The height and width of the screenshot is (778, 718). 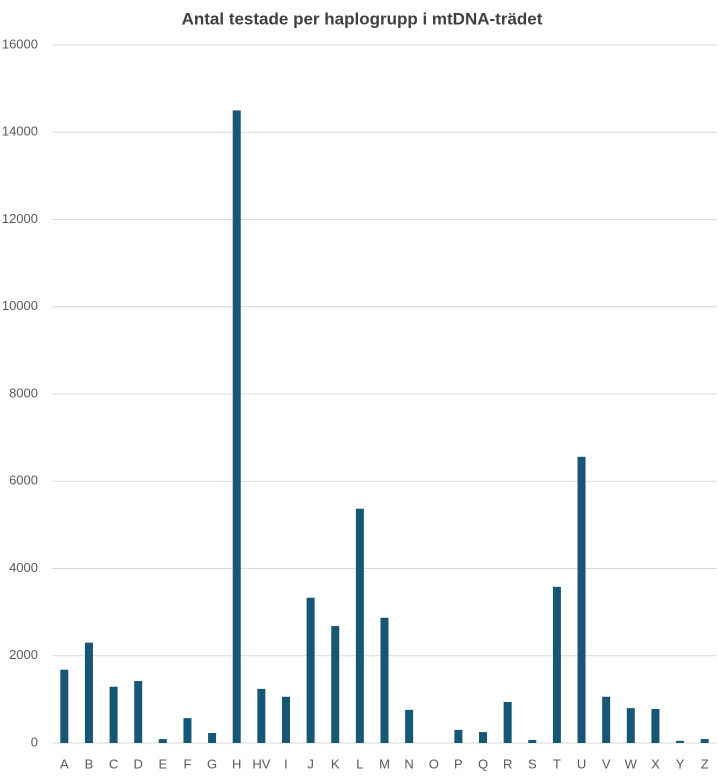 I want to click on x-tick-label: Q, so click(x=483, y=763).